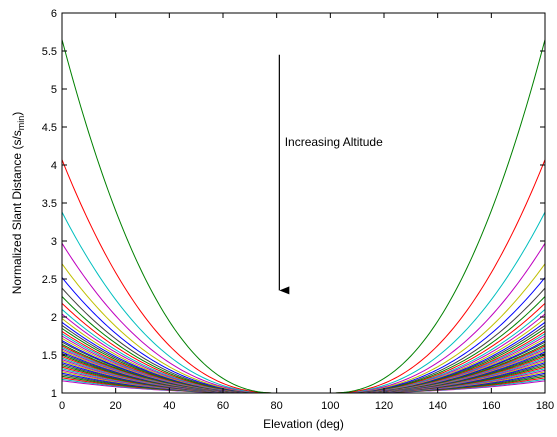  Describe the element at coordinates (116, 406) in the screenshot. I see `x-tick-label: 20` at that location.